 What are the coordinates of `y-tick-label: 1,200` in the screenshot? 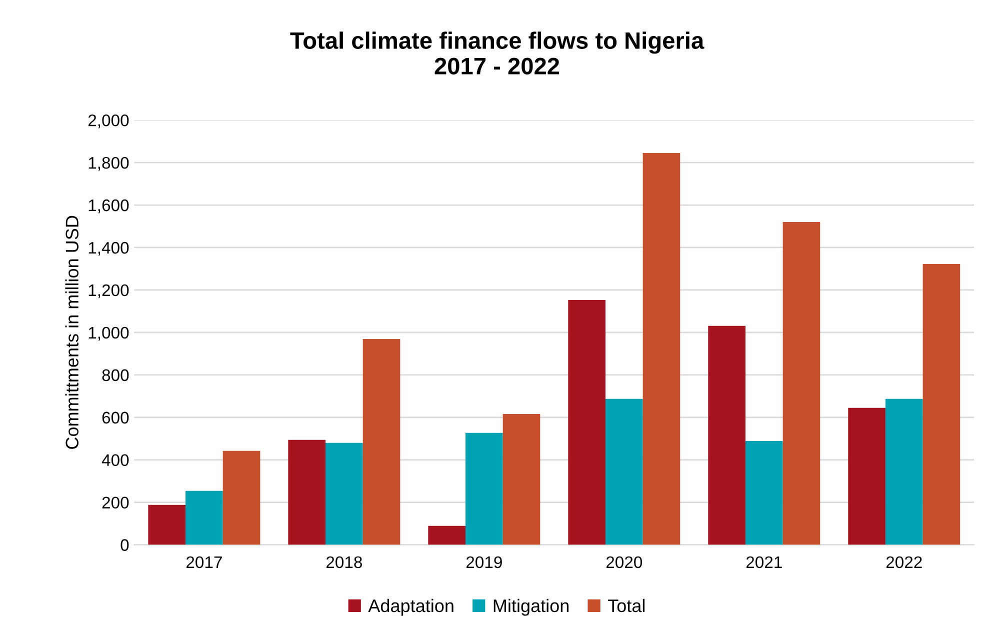 It's located at (108, 291).